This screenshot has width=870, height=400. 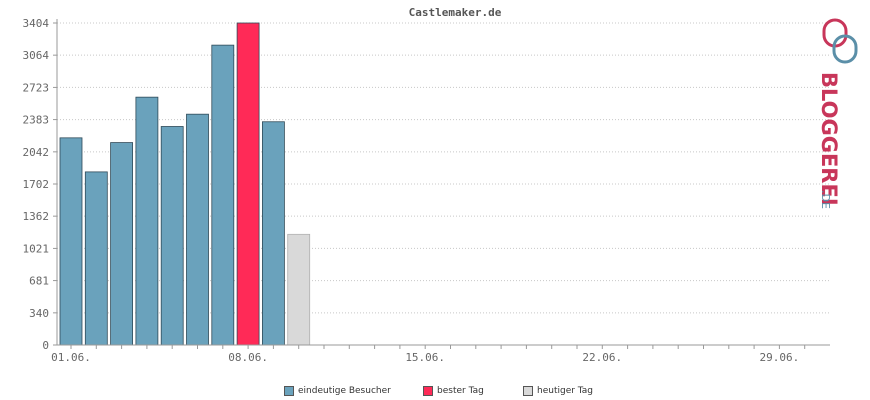 I want to click on legend-label: heutiger Tag, so click(x=565, y=391).